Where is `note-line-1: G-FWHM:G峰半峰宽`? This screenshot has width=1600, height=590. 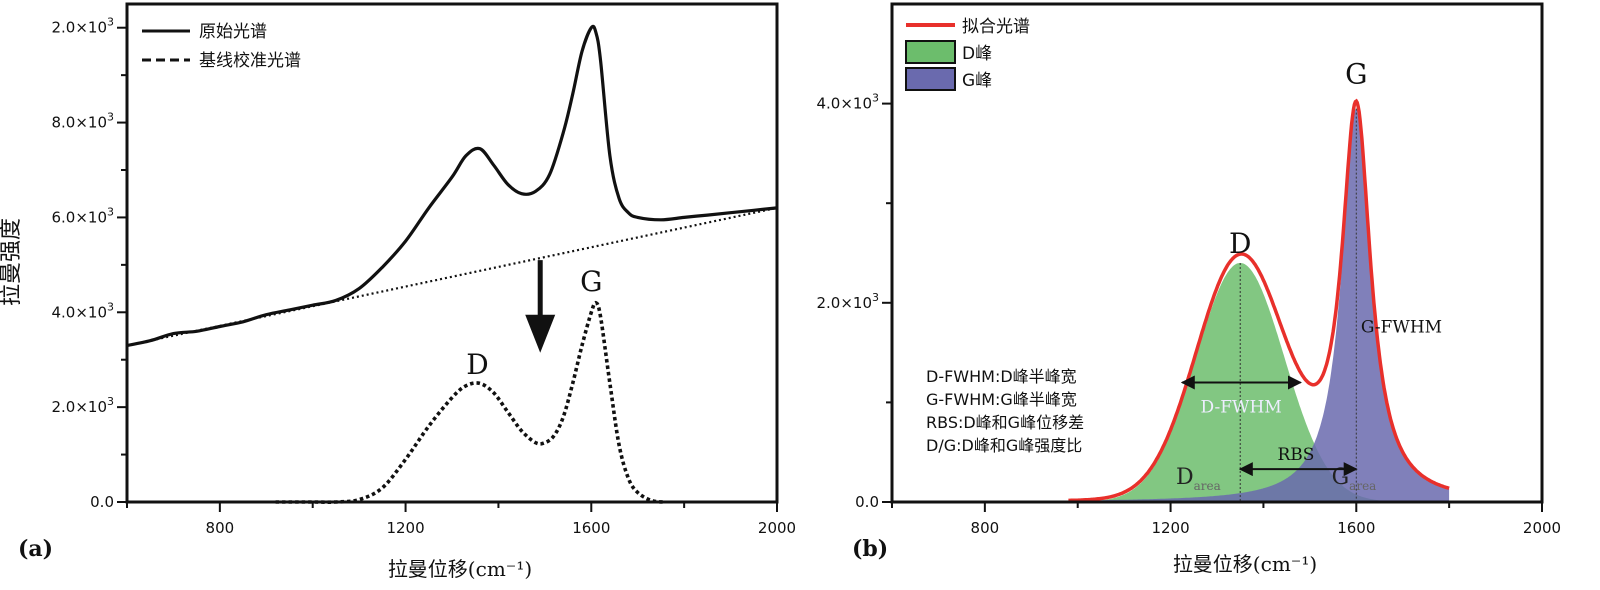 note-line-1: G-FWHM:G峰半峰宽 is located at coordinates (1001, 399).